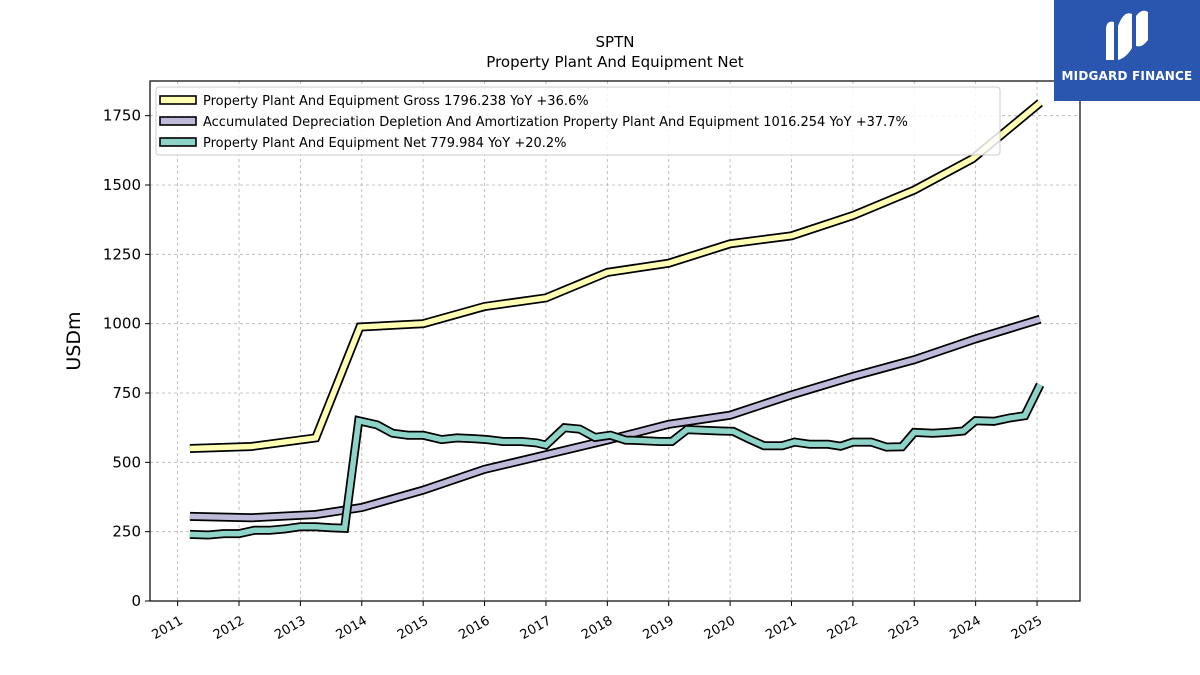 The image size is (1200, 675). I want to click on x-tick-label: 2013, so click(290, 628).